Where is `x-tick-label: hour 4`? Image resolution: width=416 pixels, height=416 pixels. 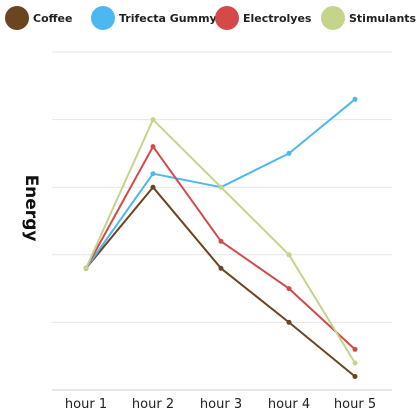 x-tick-label: hour 4 is located at coordinates (289, 404).